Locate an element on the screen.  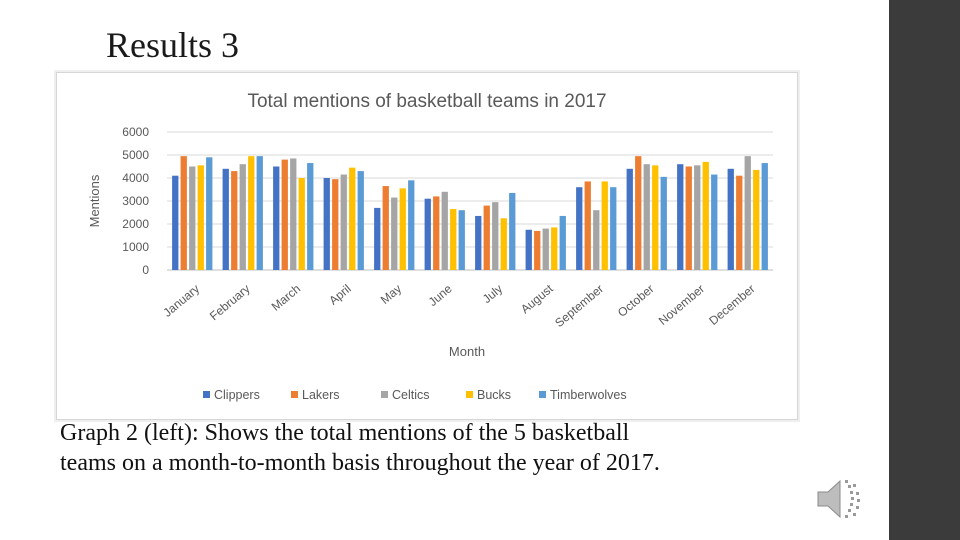
x-tick-label: July is located at coordinates (492, 294).